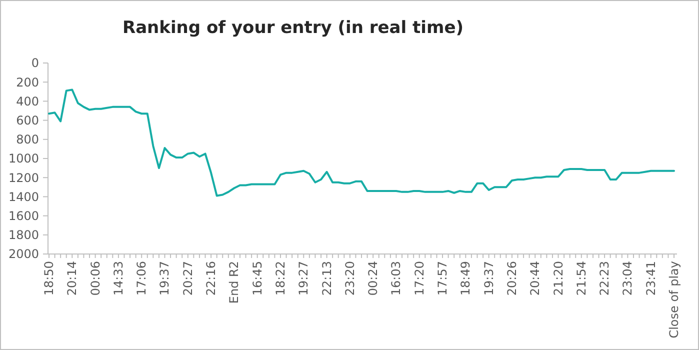 This screenshot has width=699, height=350. Describe the element at coordinates (234, 282) in the screenshot. I see `x-tick-label: End R2` at that location.